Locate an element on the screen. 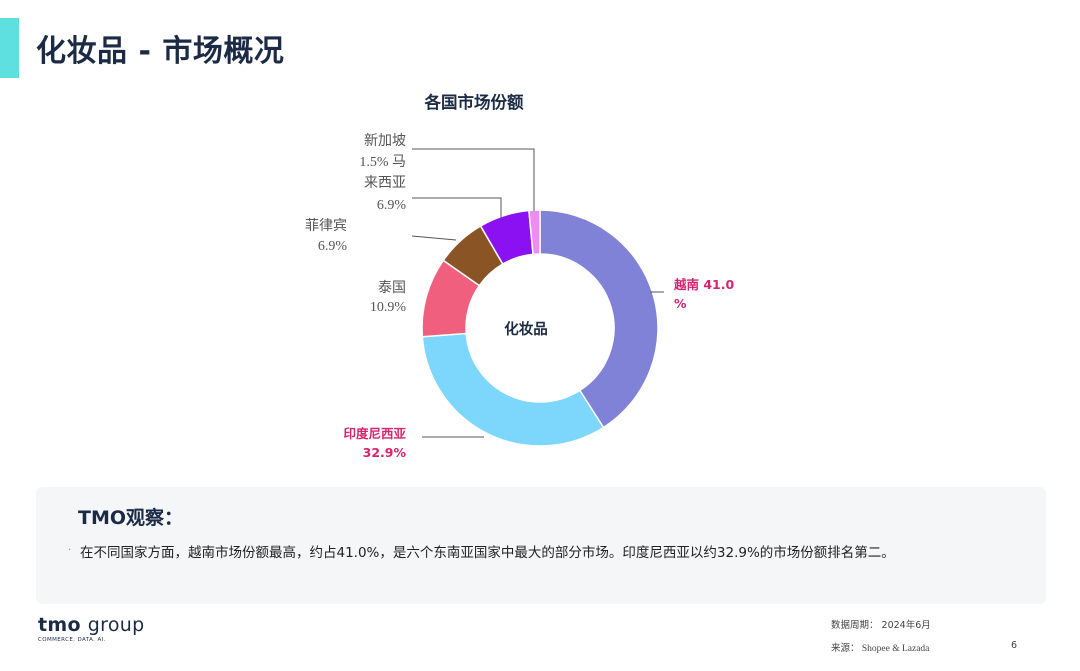 This screenshot has width=1080, height=671. slice-label-4-line-1: 菲律宾 is located at coordinates (326, 226).